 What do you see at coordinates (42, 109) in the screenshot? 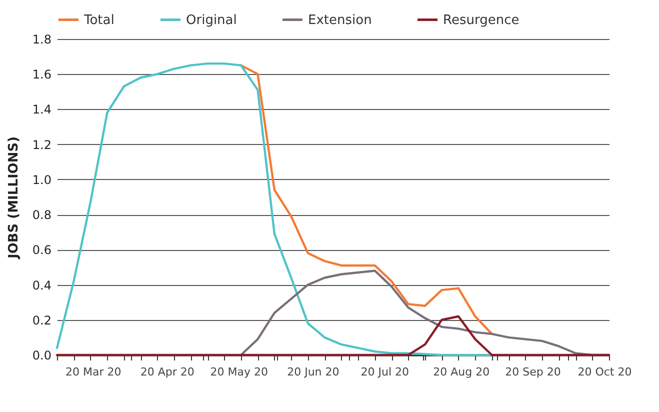
I see `y-tick-label: 1.4` at bounding box center [42, 109].